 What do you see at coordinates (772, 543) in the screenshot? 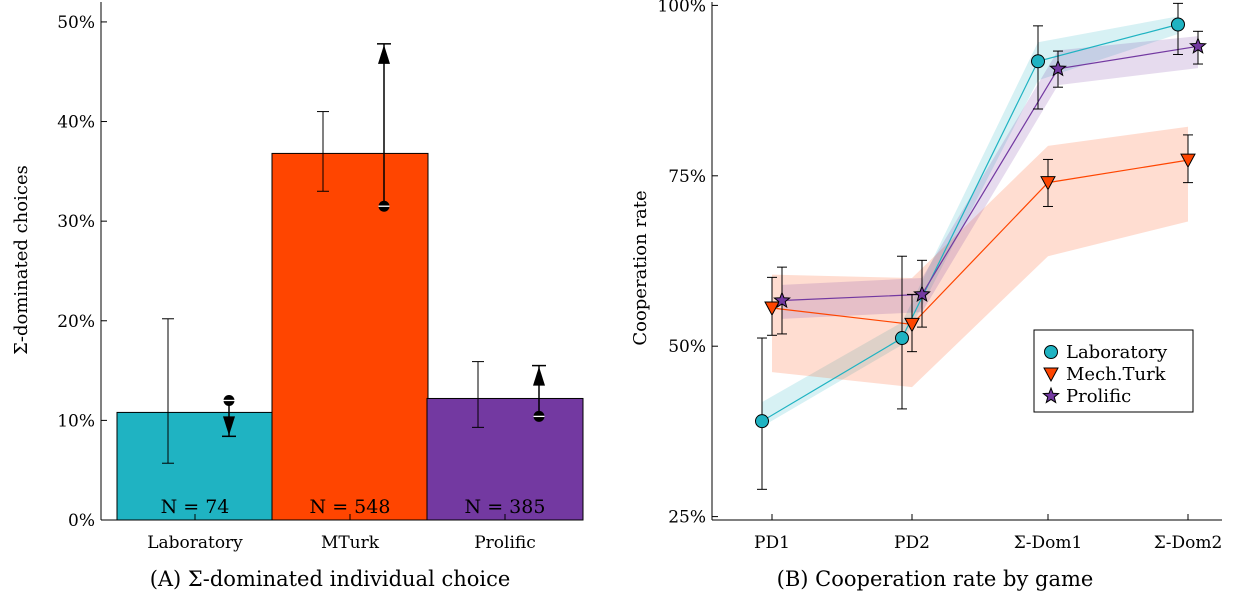
I see `x-tick-label: PD1` at bounding box center [772, 543].